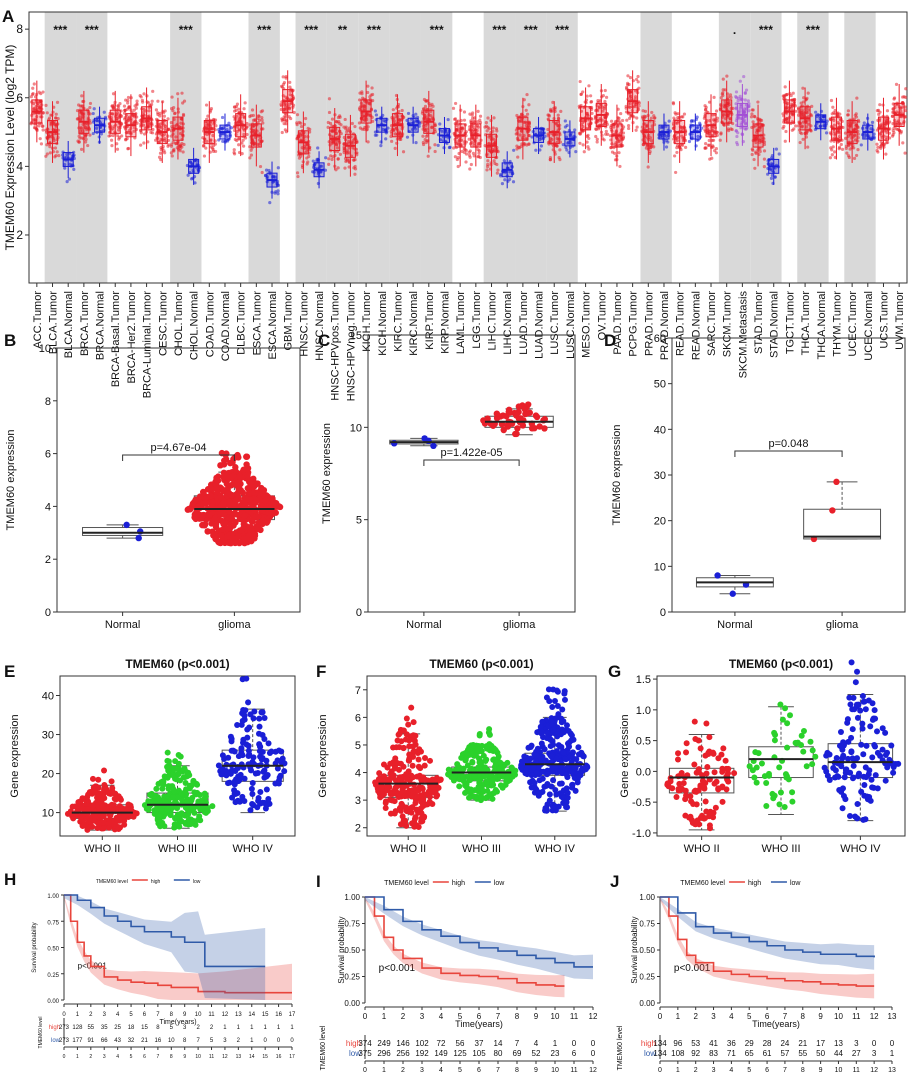 This screenshot has height=1076, width=913. Describe the element at coordinates (48, 560) in the screenshot. I see `y-tick-label: 2` at that location.